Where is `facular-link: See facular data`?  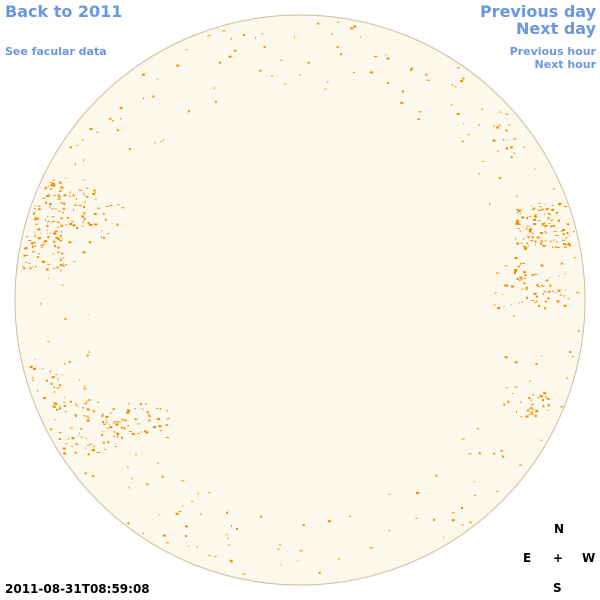 facular-link: See facular data is located at coordinates (56, 51).